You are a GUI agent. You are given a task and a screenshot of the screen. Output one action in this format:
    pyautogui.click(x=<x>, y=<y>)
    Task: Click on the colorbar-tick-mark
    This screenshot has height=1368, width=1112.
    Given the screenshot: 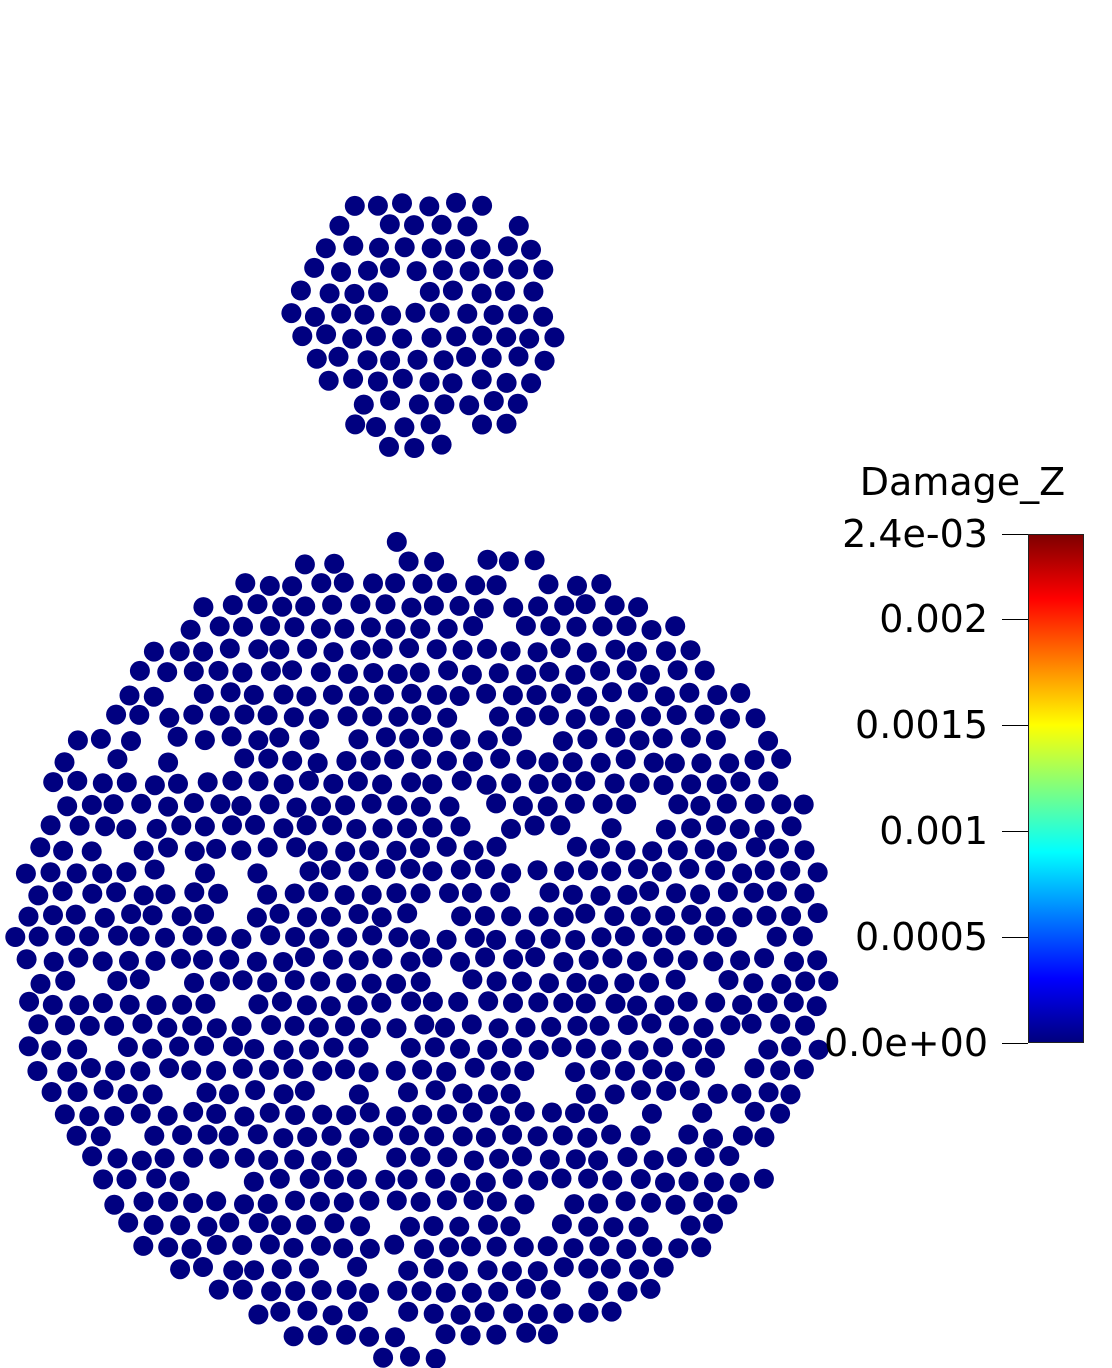 What is the action you would take?
    pyautogui.click(x=1015, y=619)
    